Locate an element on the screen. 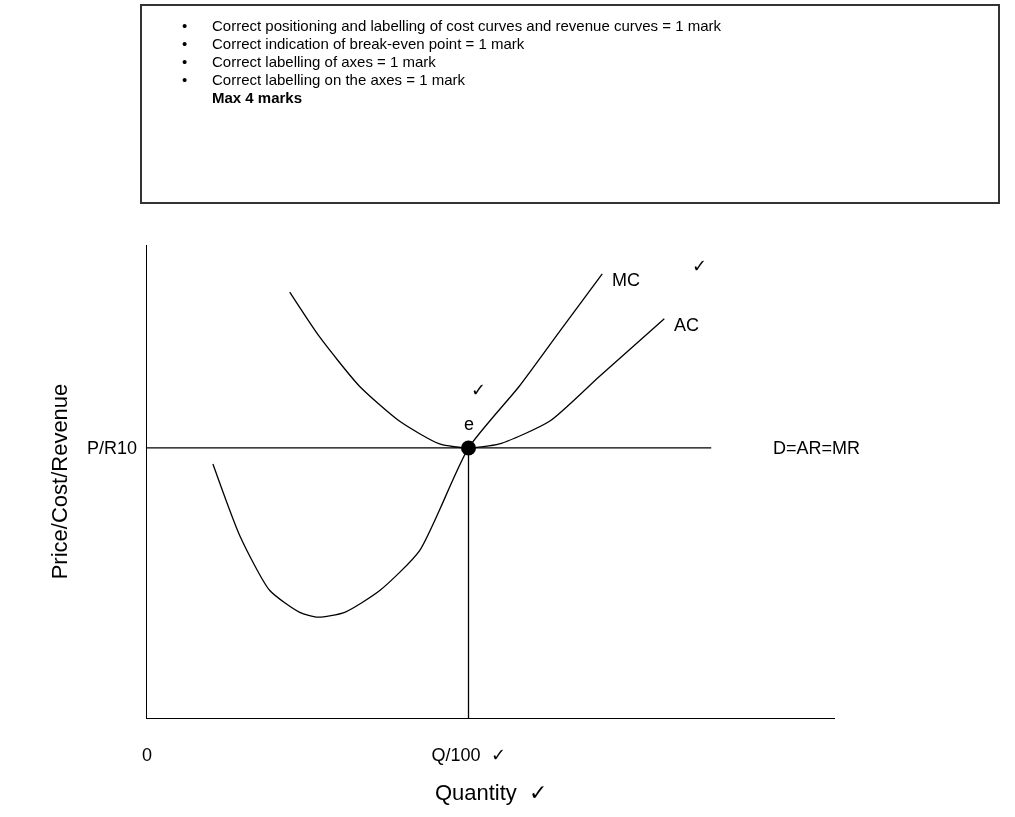 The width and height of the screenshot is (1015, 817). text: P/R10 is located at coordinates (112, 448).